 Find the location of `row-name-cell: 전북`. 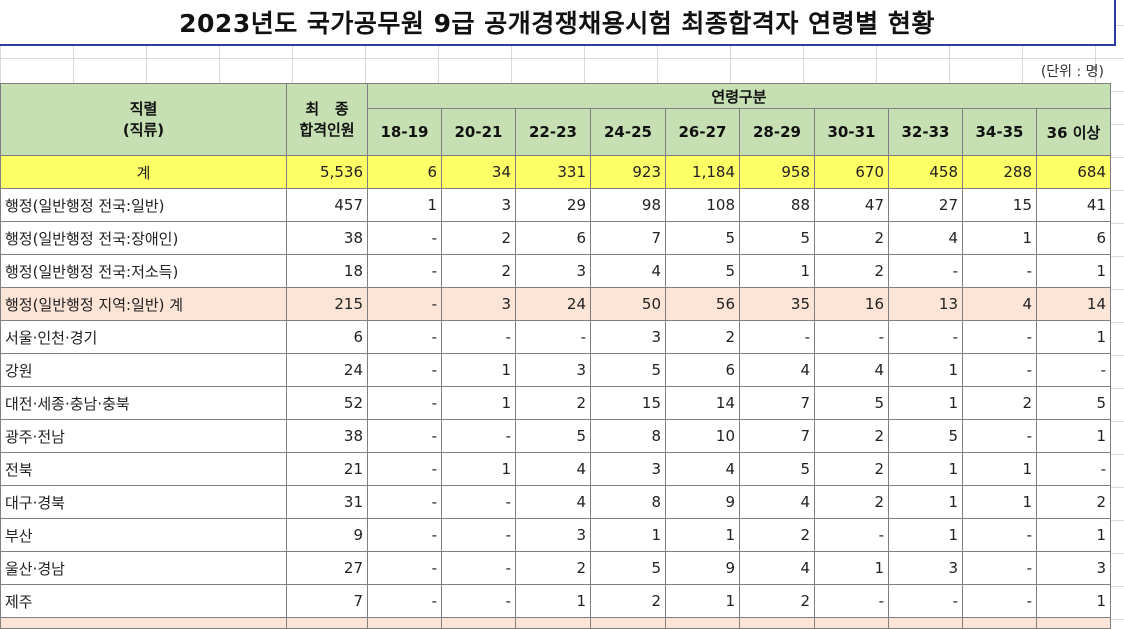

row-name-cell: 전북 is located at coordinates (143, 469).